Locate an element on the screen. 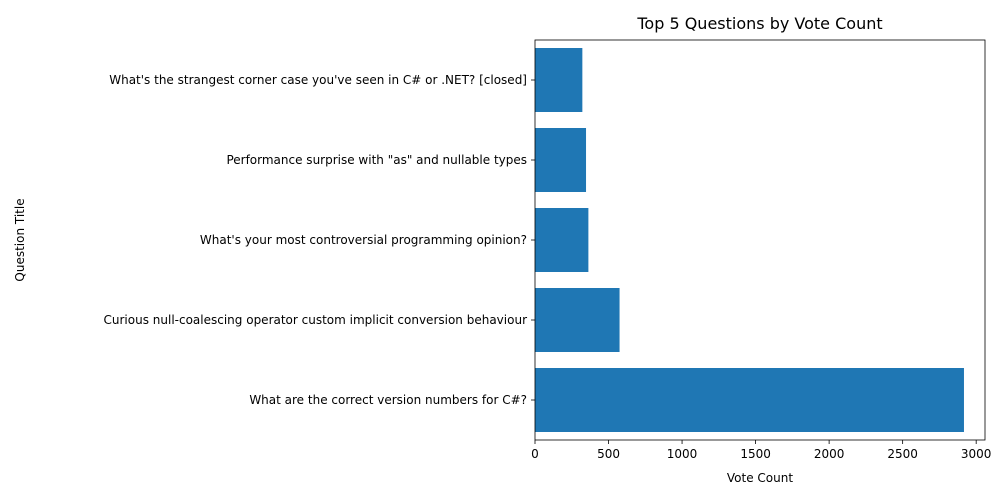 This screenshot has width=1000, height=500. x-tick-label: 2500 is located at coordinates (902, 454).